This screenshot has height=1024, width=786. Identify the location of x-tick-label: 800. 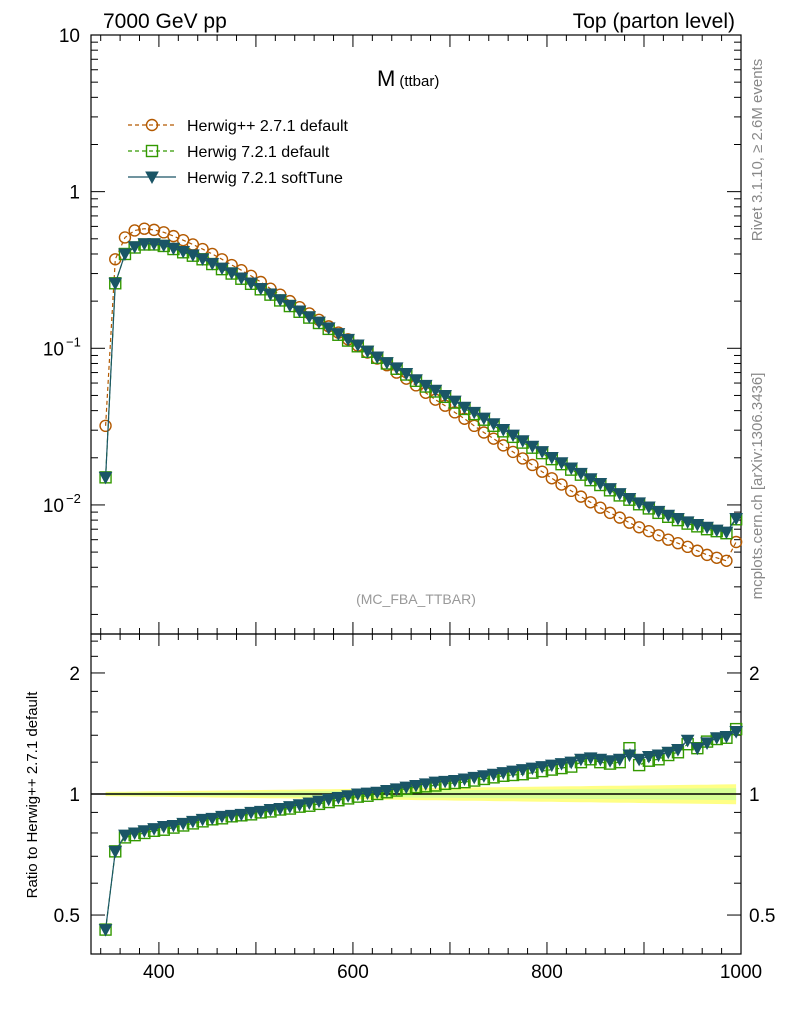
(547, 972).